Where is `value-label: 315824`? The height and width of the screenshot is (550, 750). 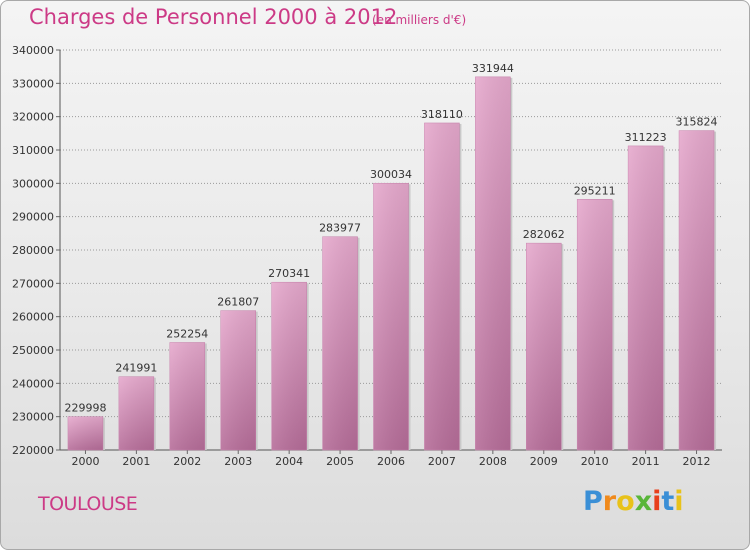
value-label: 315824 is located at coordinates (697, 122).